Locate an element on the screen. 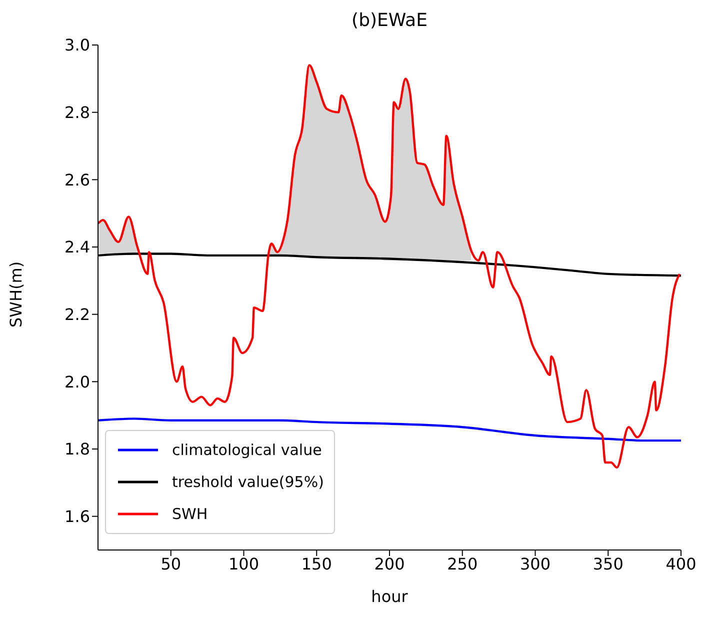 This screenshot has height=618, width=705. y-tick-label: 1.8 is located at coordinates (77, 449).